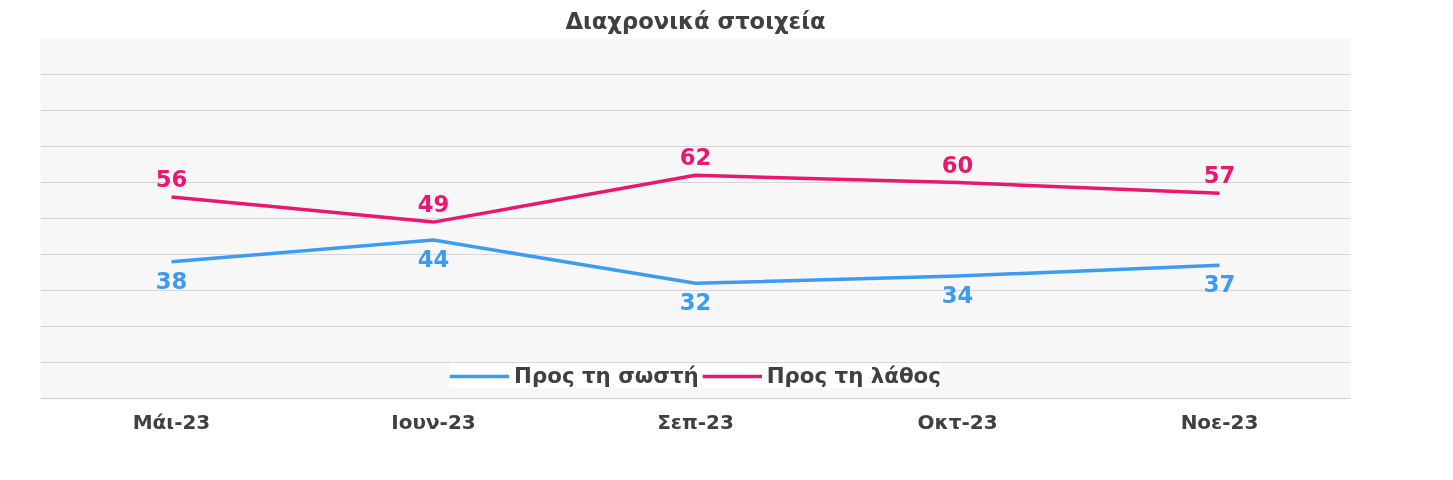 The height and width of the screenshot is (480, 1453). Describe the element at coordinates (433, 421) in the screenshot. I see `x-tick-label: Ιουν-23` at that location.